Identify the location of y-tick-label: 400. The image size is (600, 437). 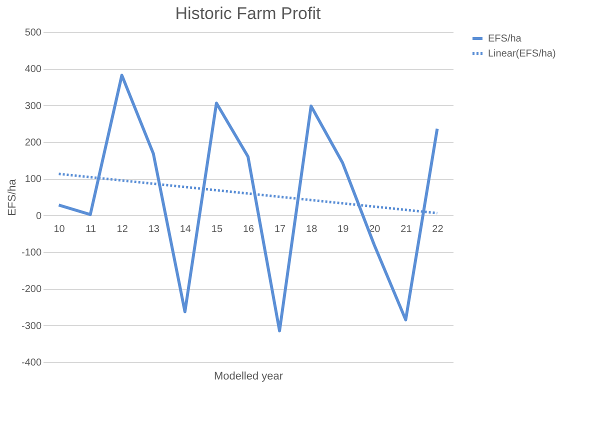
(33, 70).